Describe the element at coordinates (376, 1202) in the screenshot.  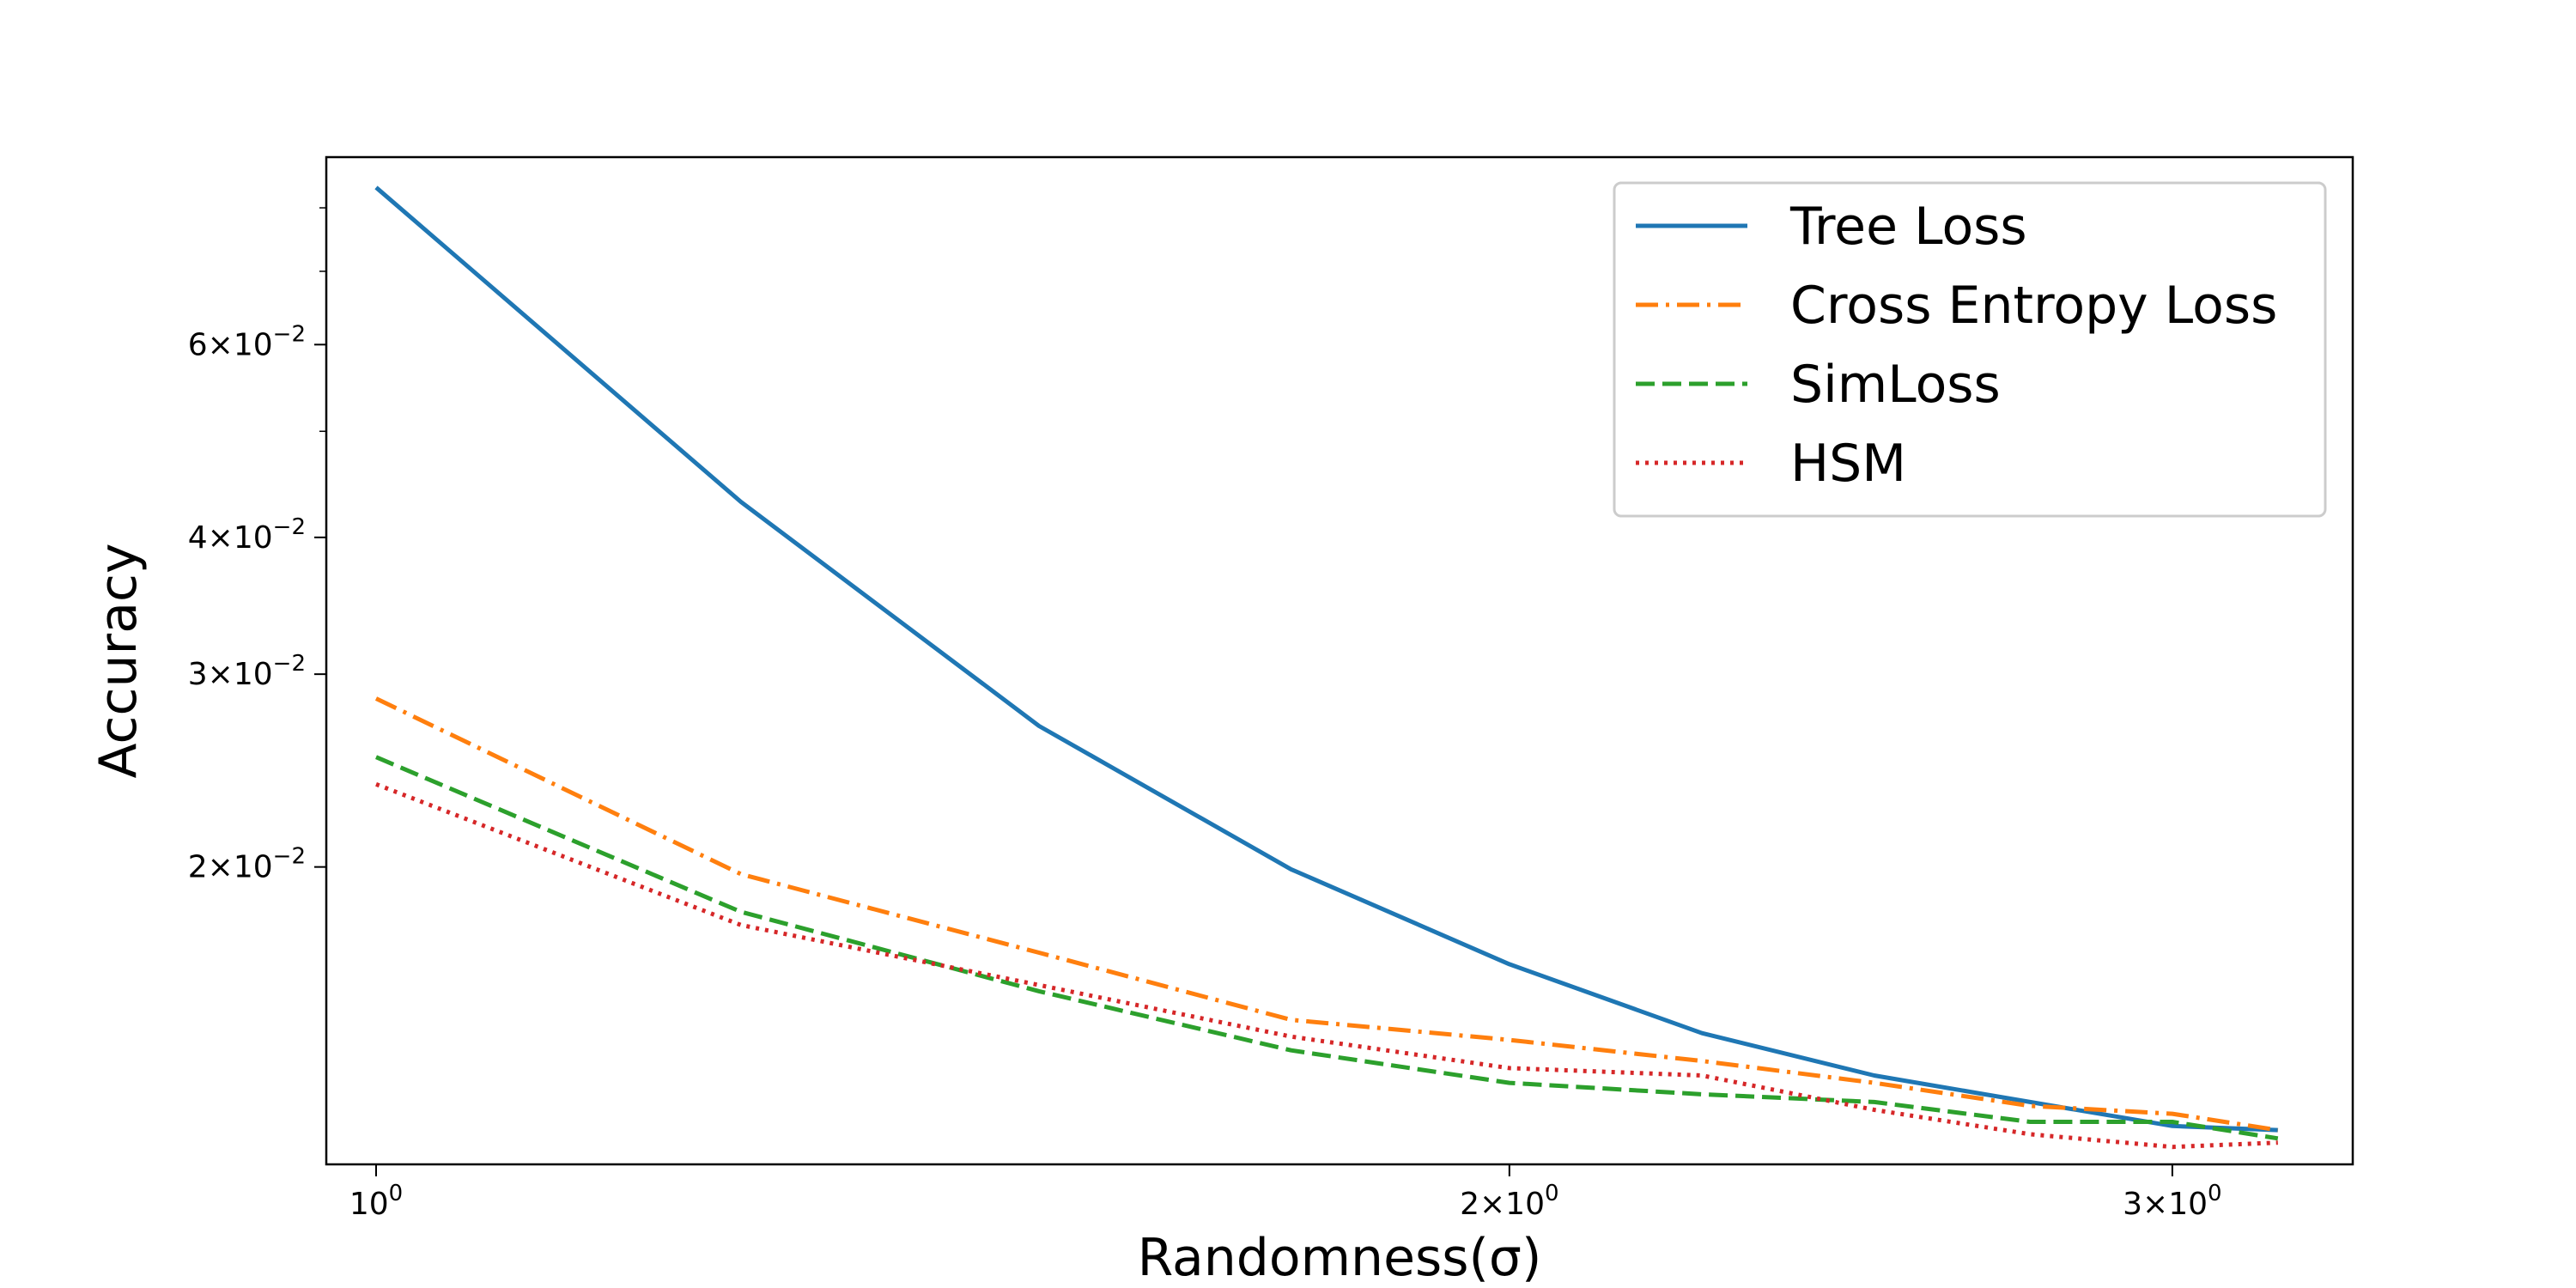
I see `x-tick-label: 100` at that location.